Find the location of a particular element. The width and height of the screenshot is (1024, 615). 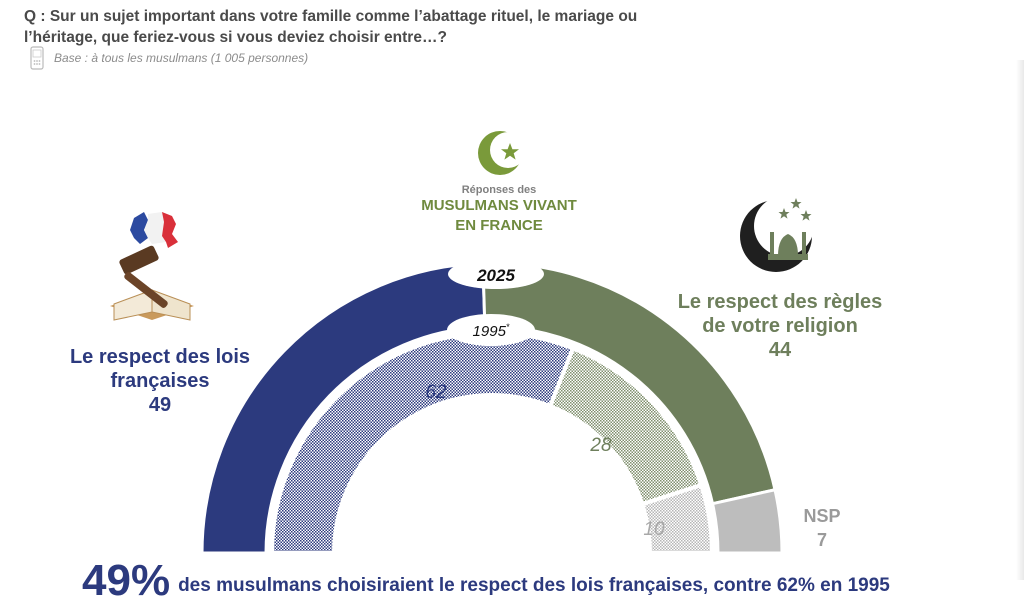

left-option-label: Le respect des lois françaises 49 is located at coordinates (160, 381).